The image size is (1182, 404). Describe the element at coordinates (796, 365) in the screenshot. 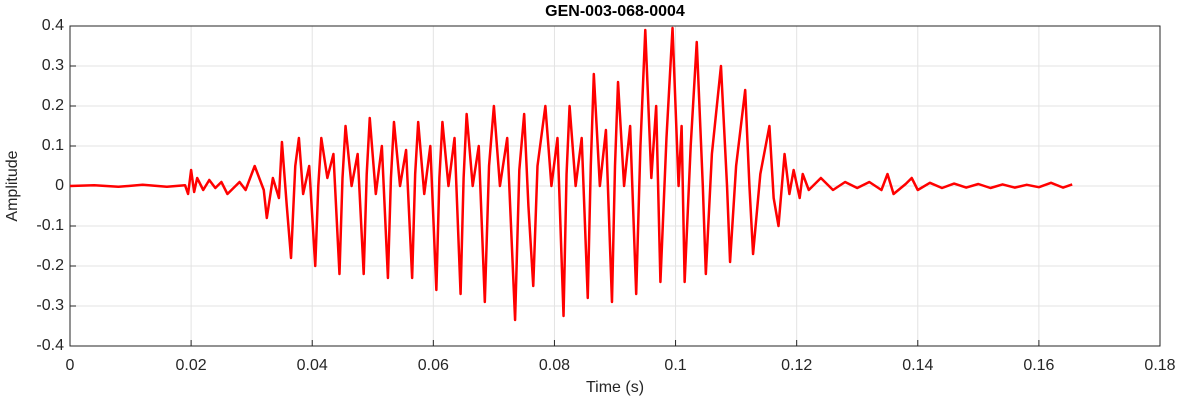

I see `x-tick-label: 0.12` at that location.